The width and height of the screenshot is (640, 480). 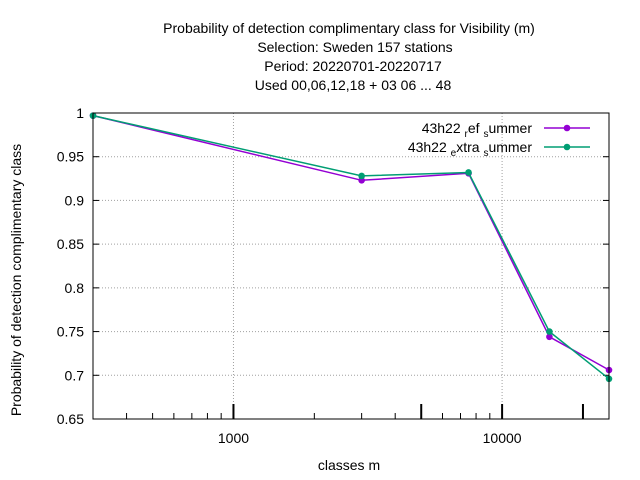 I want to click on y-tick-label: 0.65, so click(x=70, y=419).